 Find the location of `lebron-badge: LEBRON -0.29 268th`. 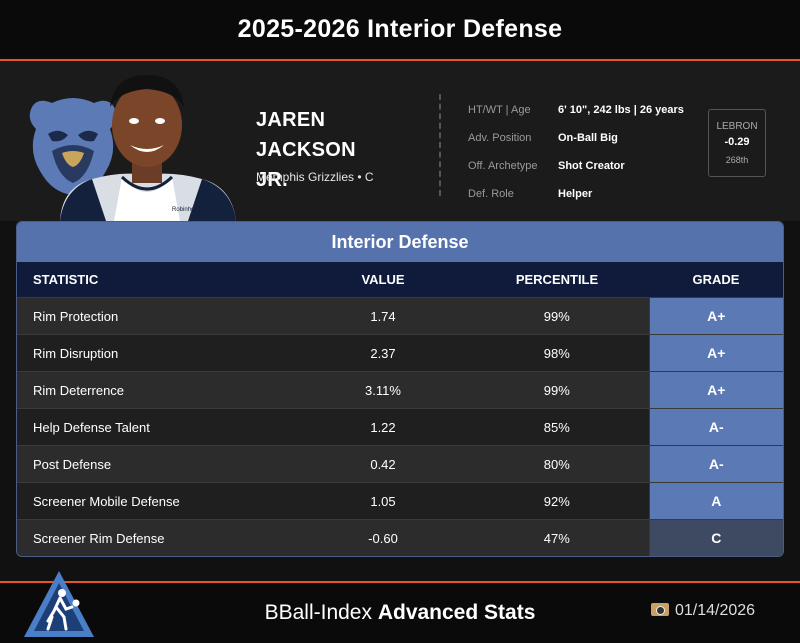

lebron-badge: LEBRON -0.29 268th is located at coordinates (737, 143).